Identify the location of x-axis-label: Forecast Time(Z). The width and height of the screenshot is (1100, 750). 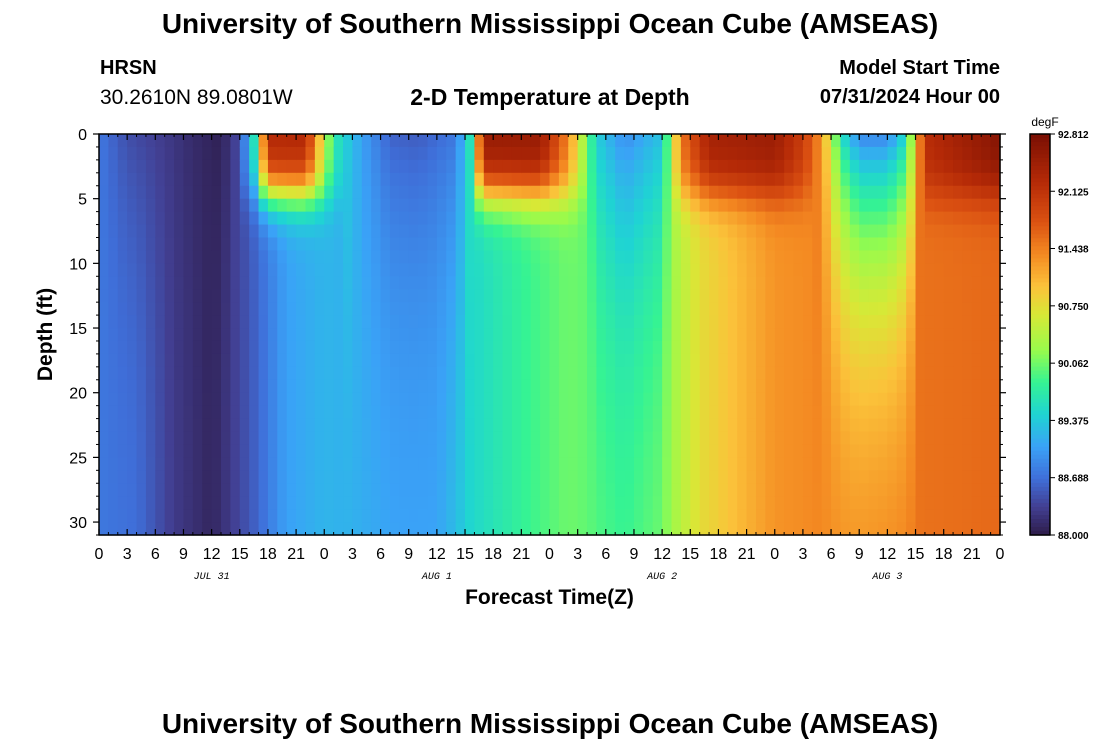
(549, 597).